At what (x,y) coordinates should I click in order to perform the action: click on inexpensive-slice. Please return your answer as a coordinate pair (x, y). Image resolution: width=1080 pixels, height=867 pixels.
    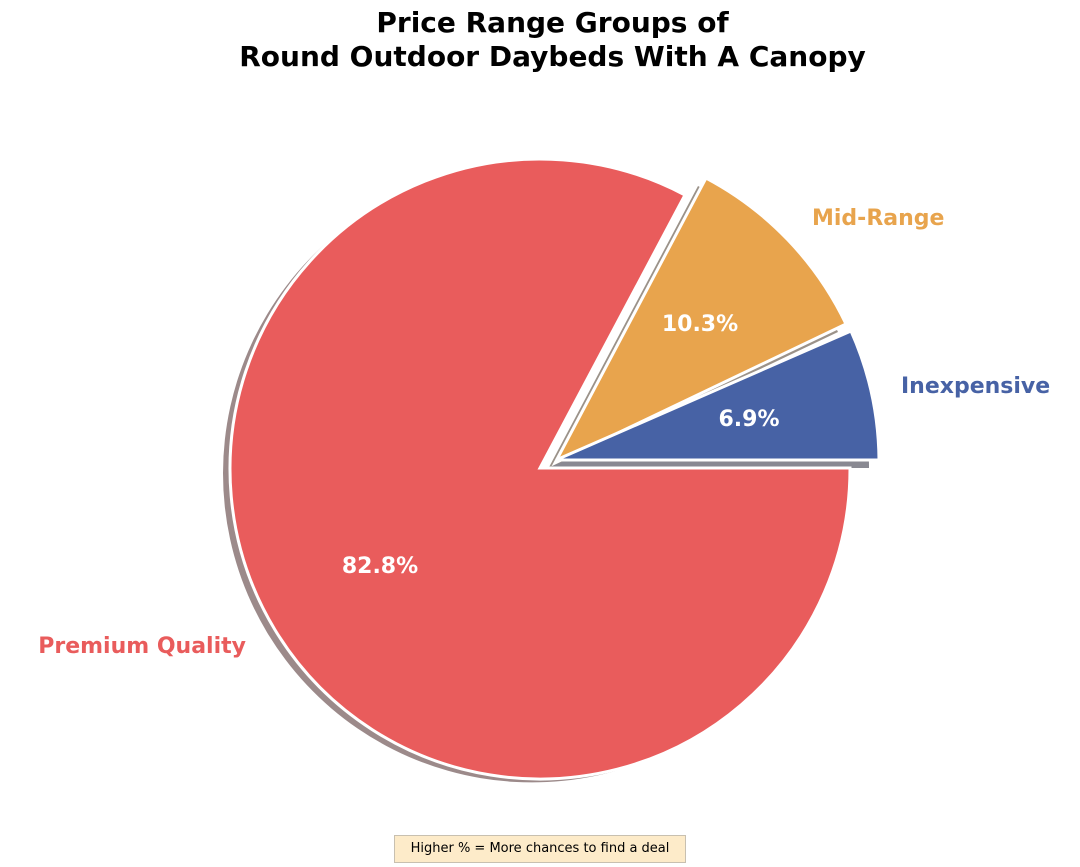
    Looking at the image, I should click on (718, 395).